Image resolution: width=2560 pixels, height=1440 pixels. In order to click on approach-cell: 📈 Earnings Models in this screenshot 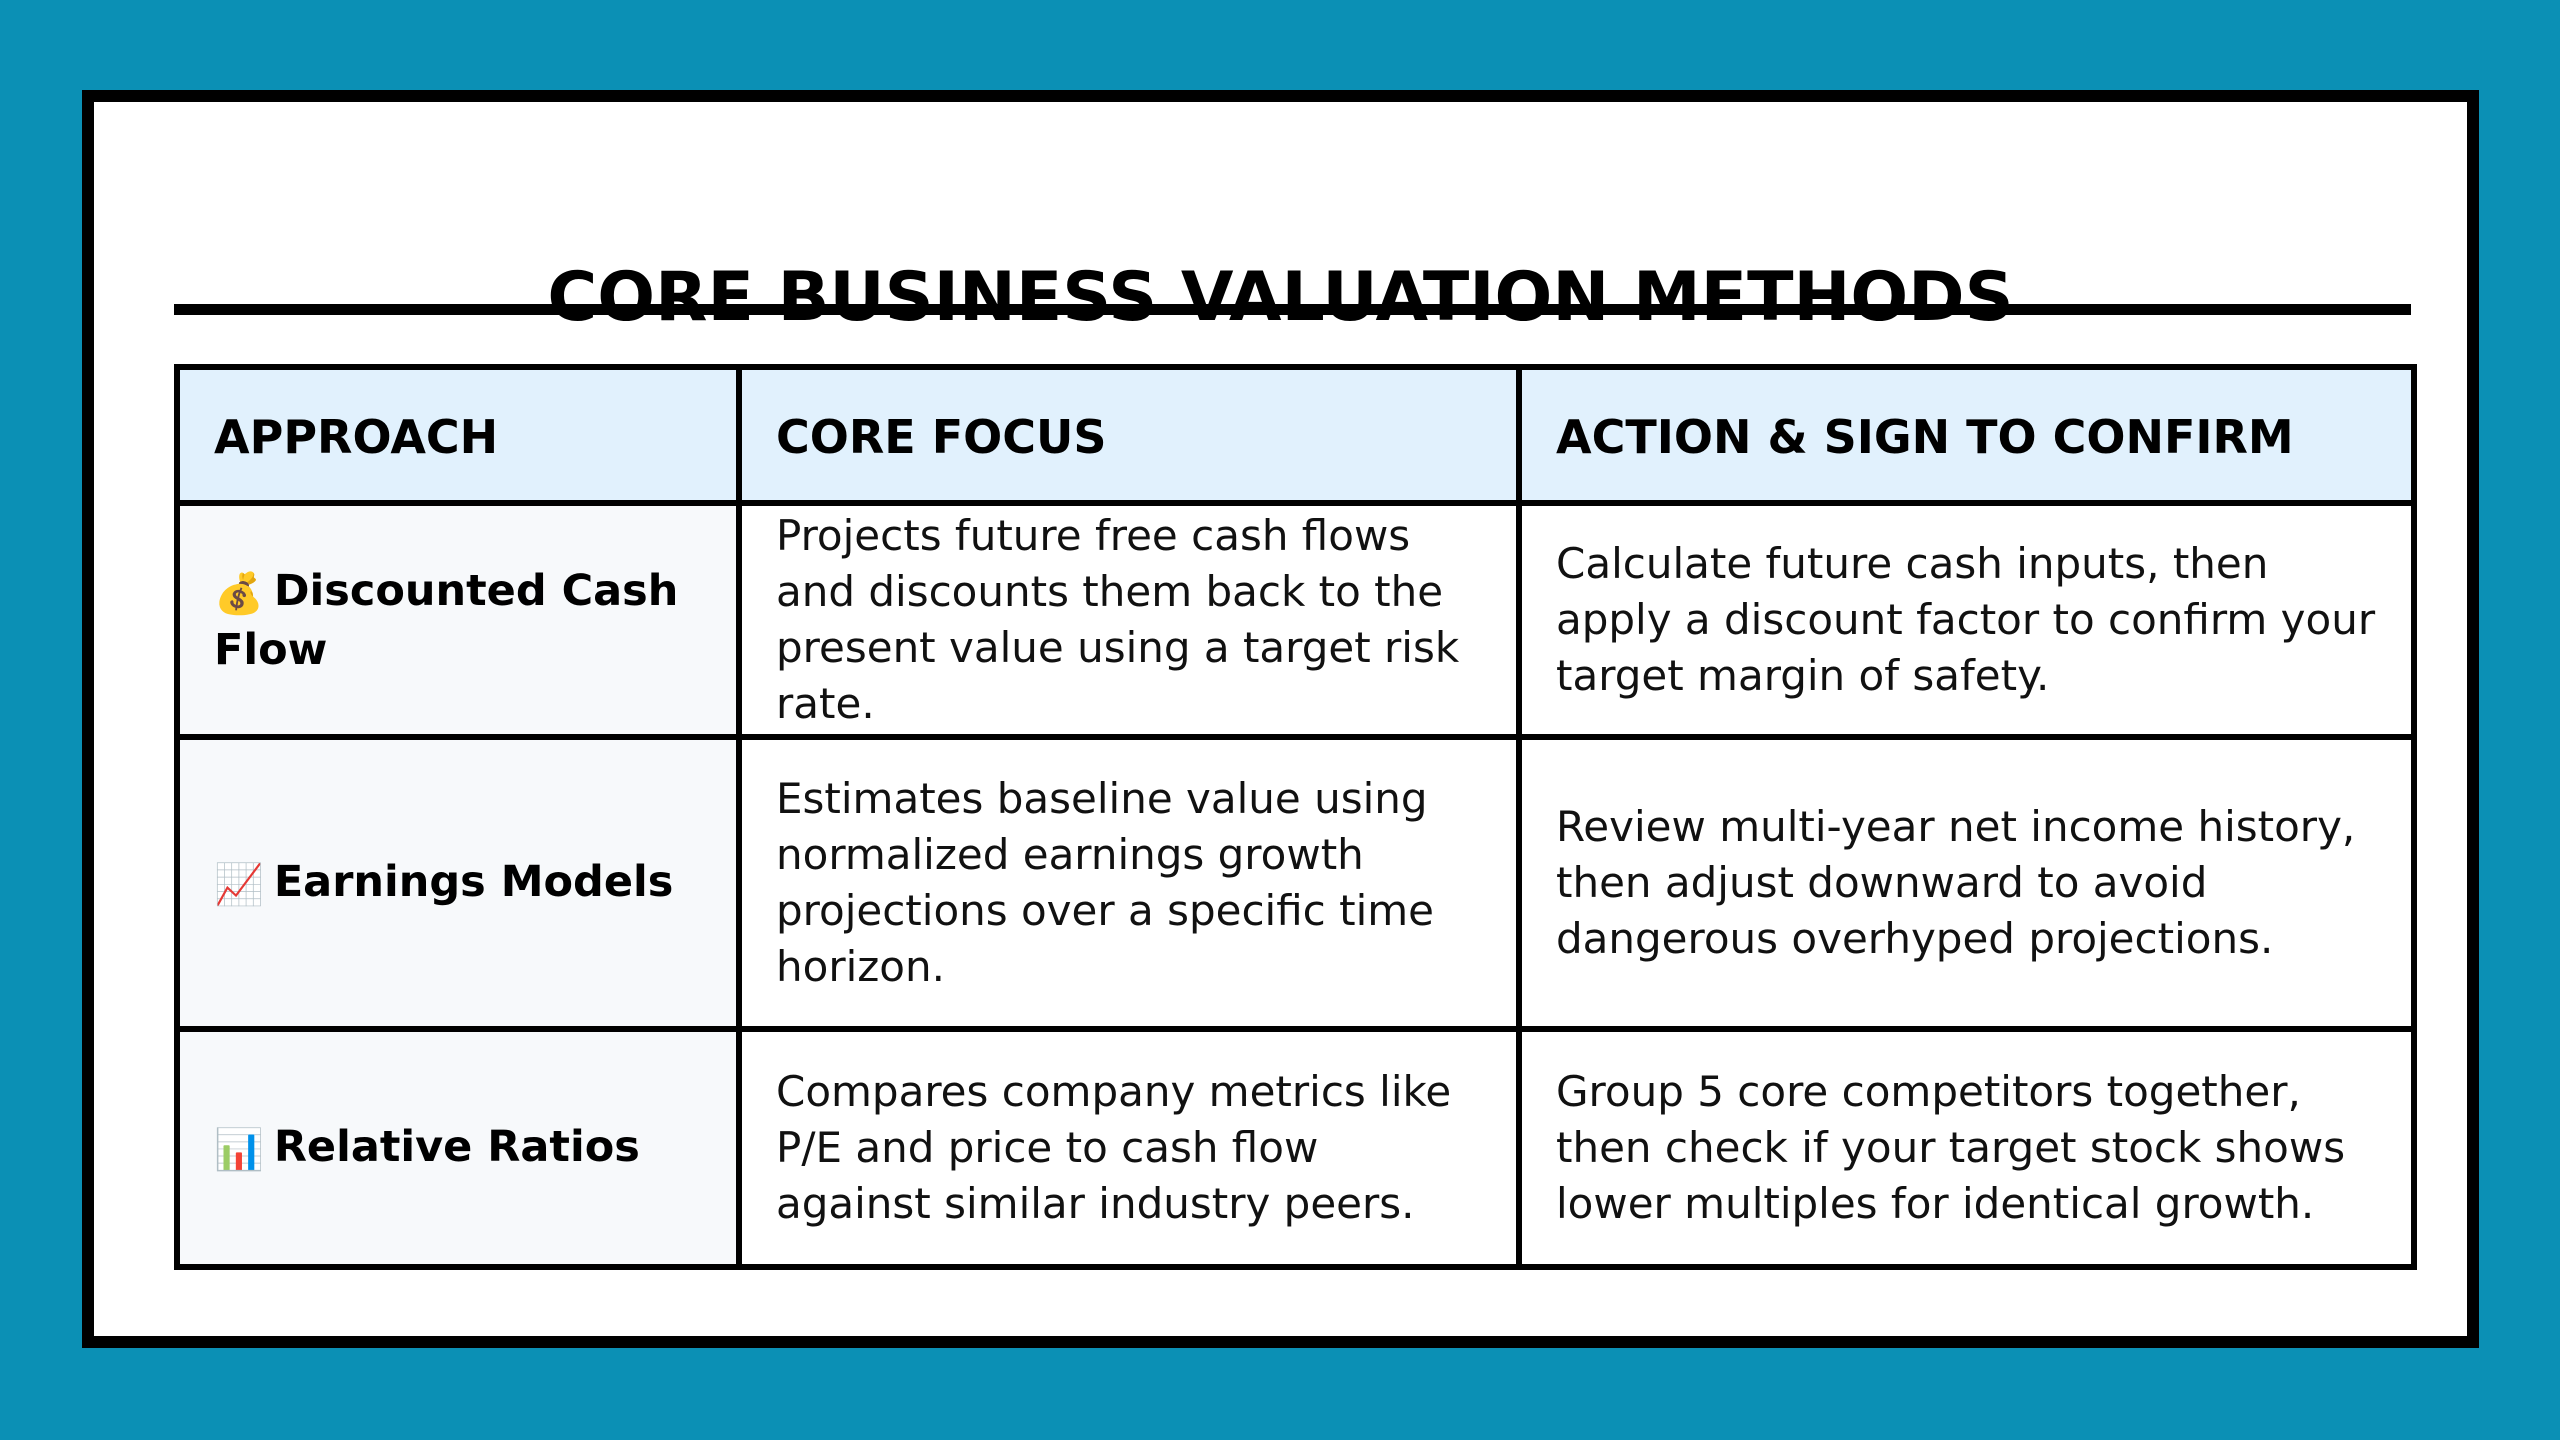, I will do `click(458, 883)`.